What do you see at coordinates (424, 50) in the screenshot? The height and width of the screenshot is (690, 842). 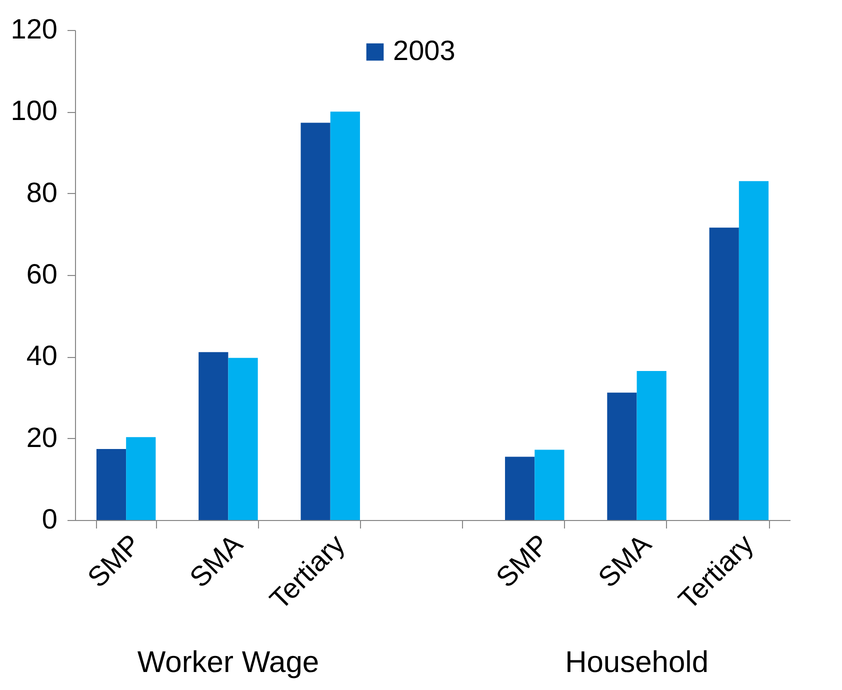 I see `legend-label: 2003` at bounding box center [424, 50].